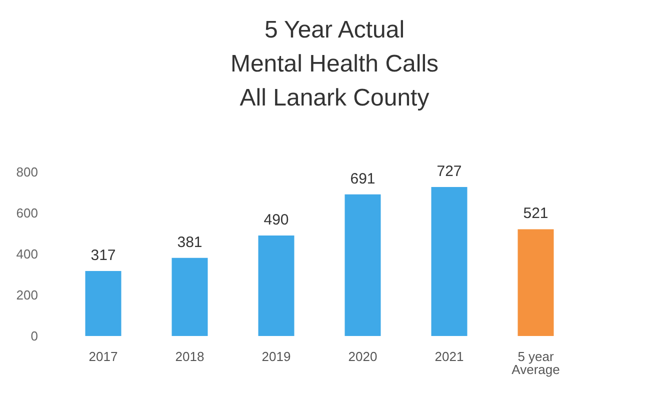 The height and width of the screenshot is (406, 669). I want to click on chart-title: 5 Year Actual Mental Health Calls All Lanark County, so click(334, 64).